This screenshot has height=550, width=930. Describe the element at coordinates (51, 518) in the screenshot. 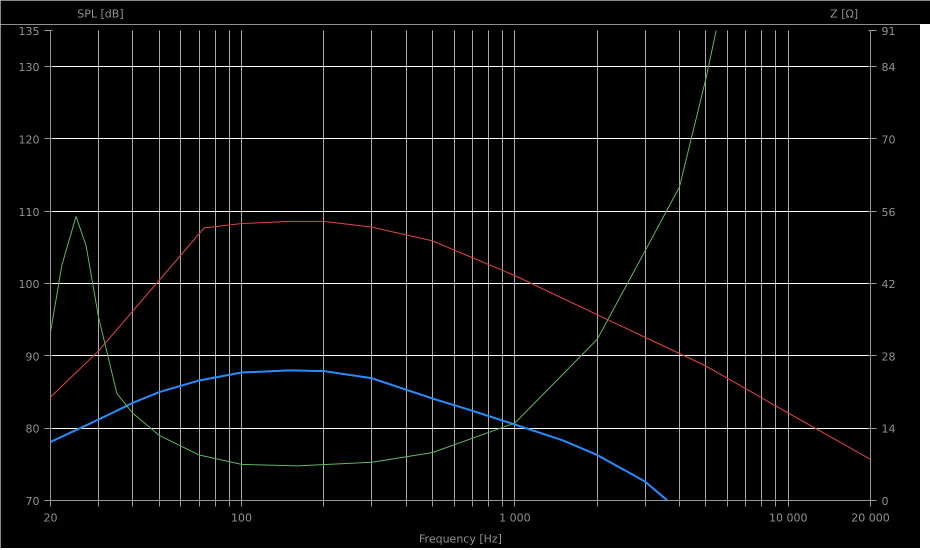

I see `x-tick-label: 20` at that location.